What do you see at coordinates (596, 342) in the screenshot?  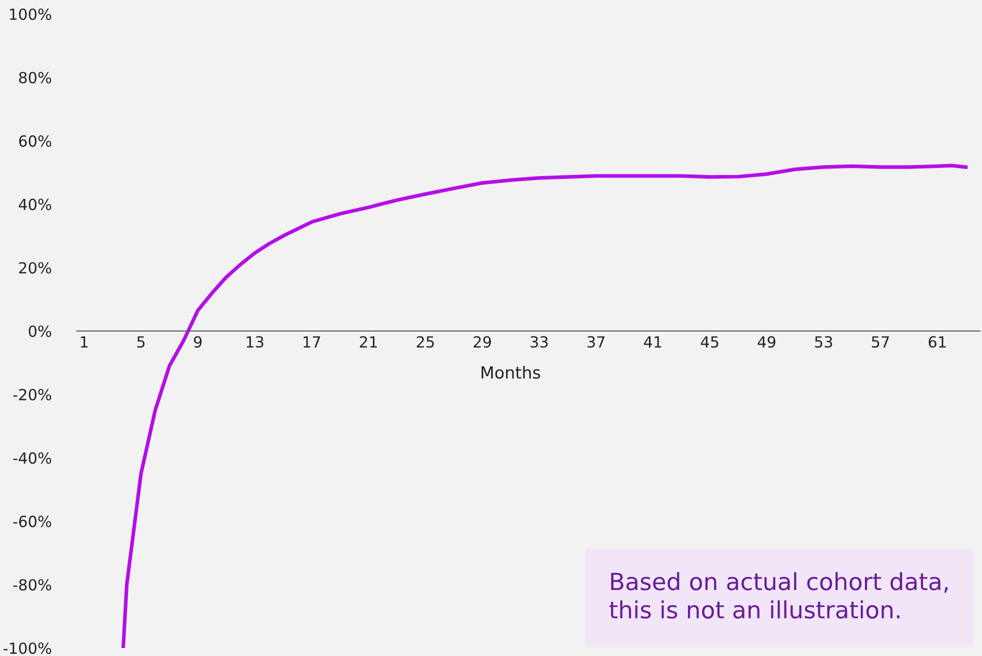 I see `x-tick-label: 37` at bounding box center [596, 342].